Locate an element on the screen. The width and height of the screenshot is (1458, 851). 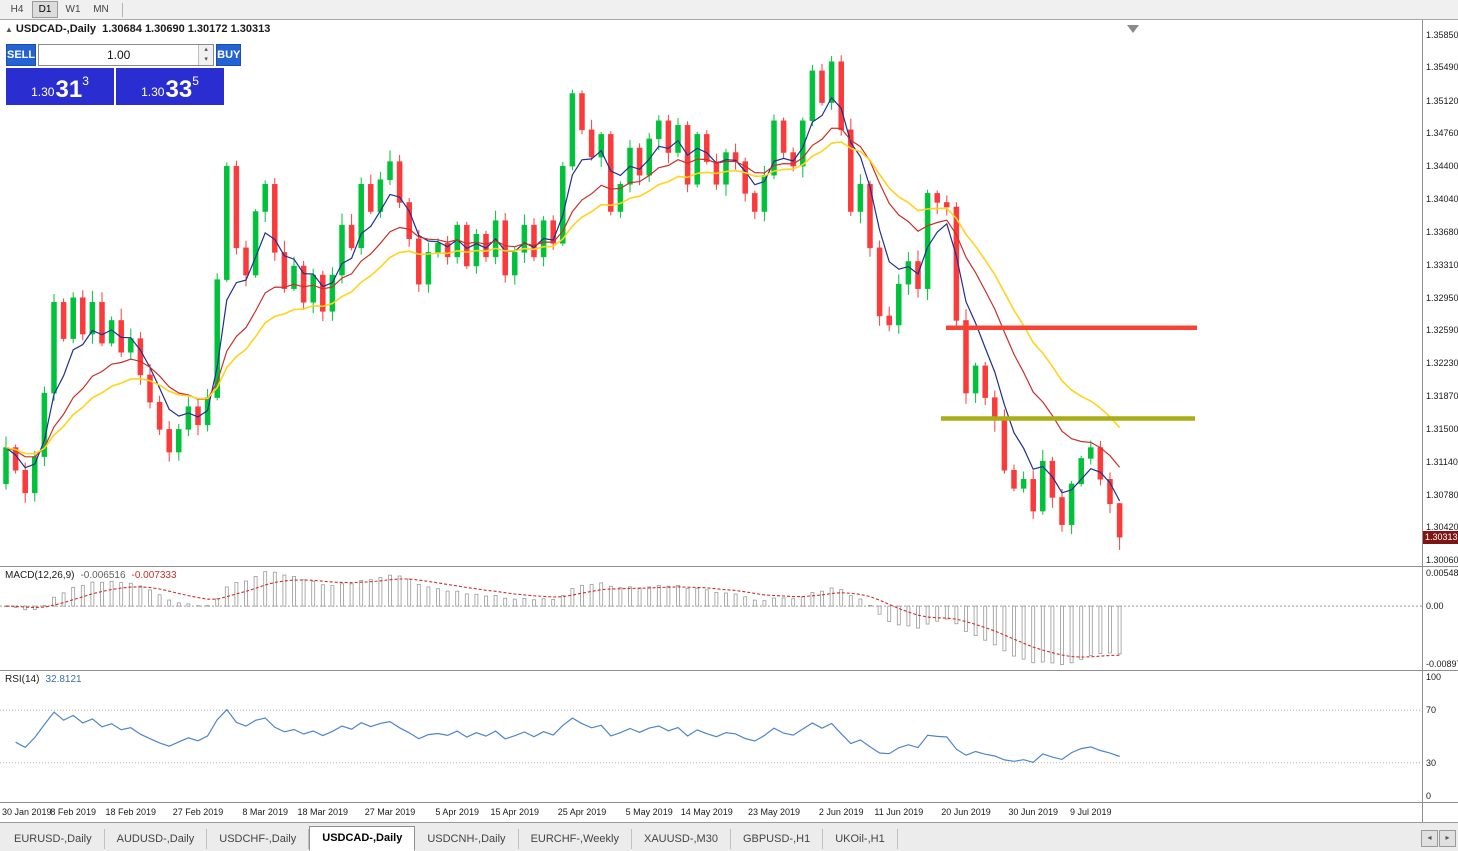
sell-price-tile: 1.30 31 3 is located at coordinates (60, 86).